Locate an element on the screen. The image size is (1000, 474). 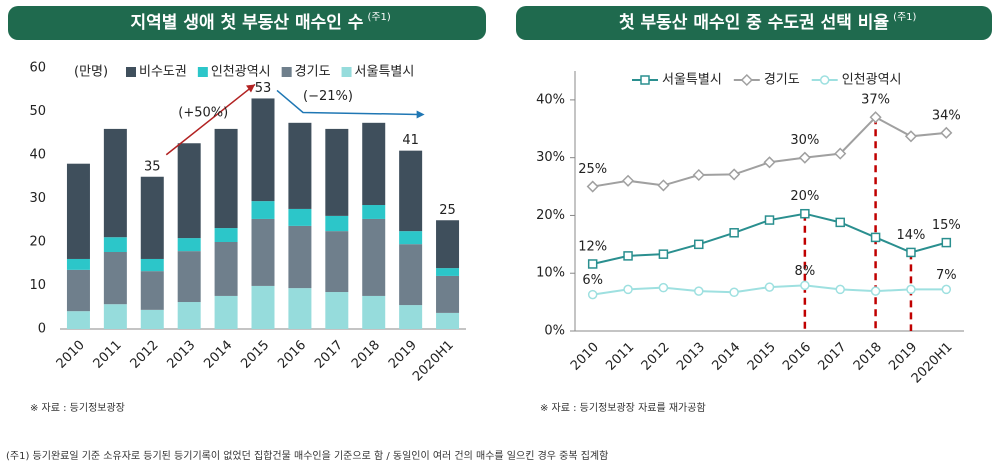
unit-label: (만명) is located at coordinates (91, 72).